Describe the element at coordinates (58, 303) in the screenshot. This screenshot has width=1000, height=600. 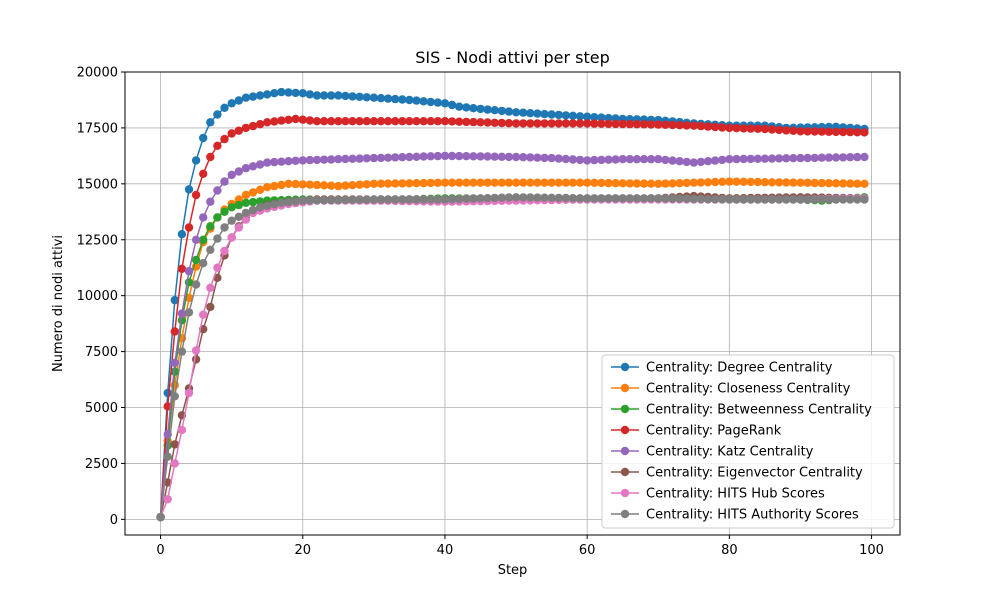
I see `y-axis-label: Numero di nodi attivi` at that location.